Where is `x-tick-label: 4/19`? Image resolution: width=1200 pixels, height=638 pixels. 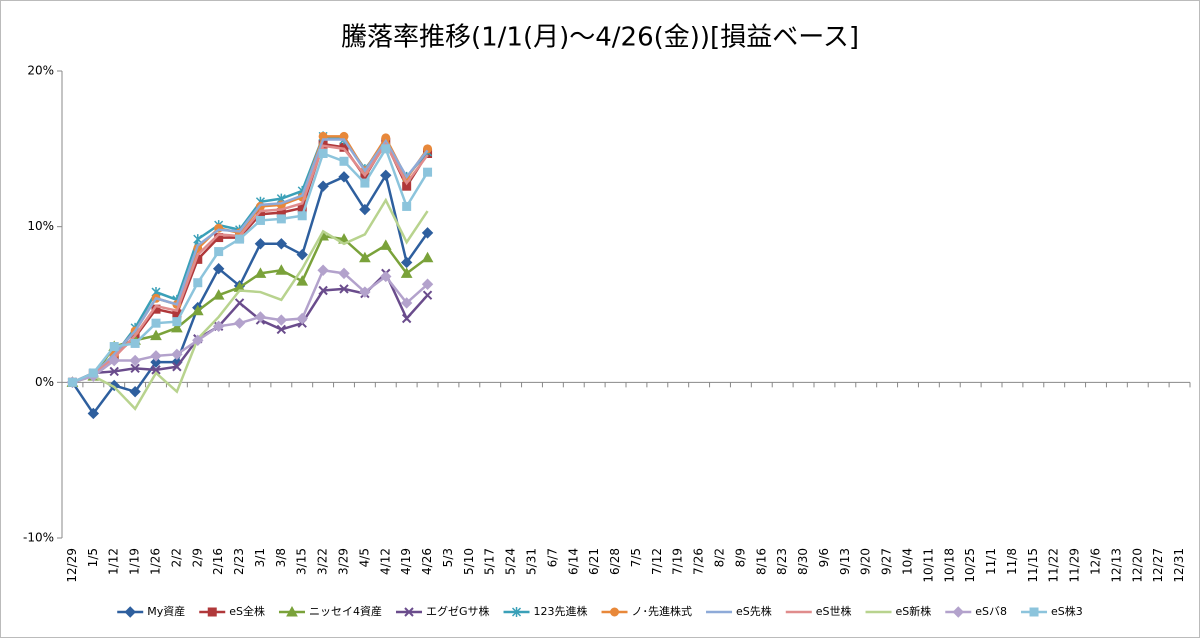
x-tick-label: 4/19 is located at coordinates (406, 561).